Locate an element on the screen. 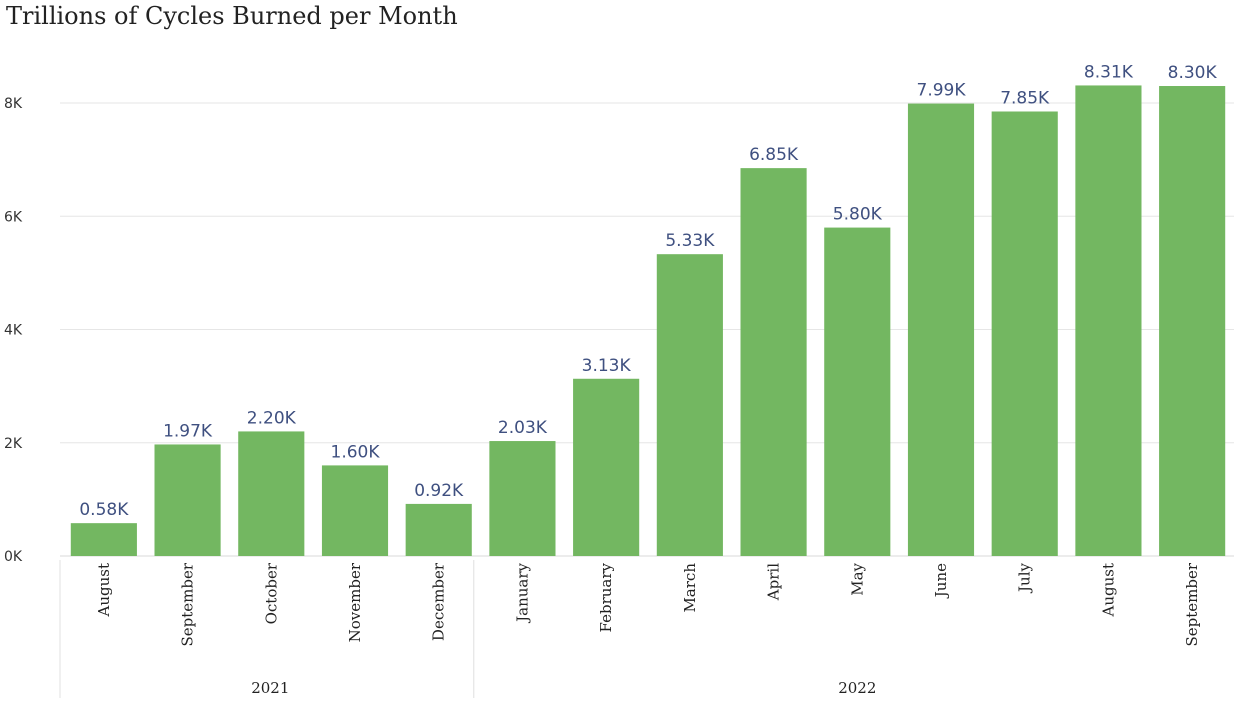  data-label: 0.58K is located at coordinates (104, 510).